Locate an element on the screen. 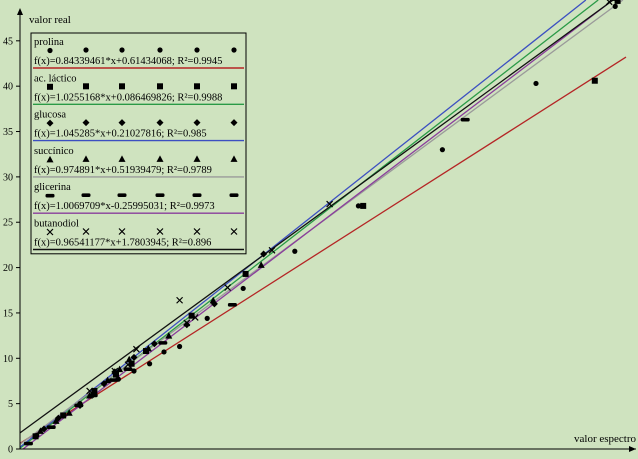 The width and height of the screenshot is (638, 459). legend-series-name: prolina is located at coordinates (49, 42).